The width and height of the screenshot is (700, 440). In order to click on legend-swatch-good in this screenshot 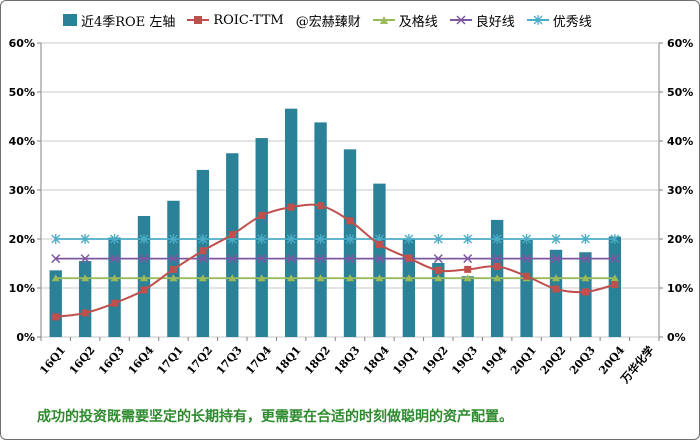, I will do `click(460, 20)`.